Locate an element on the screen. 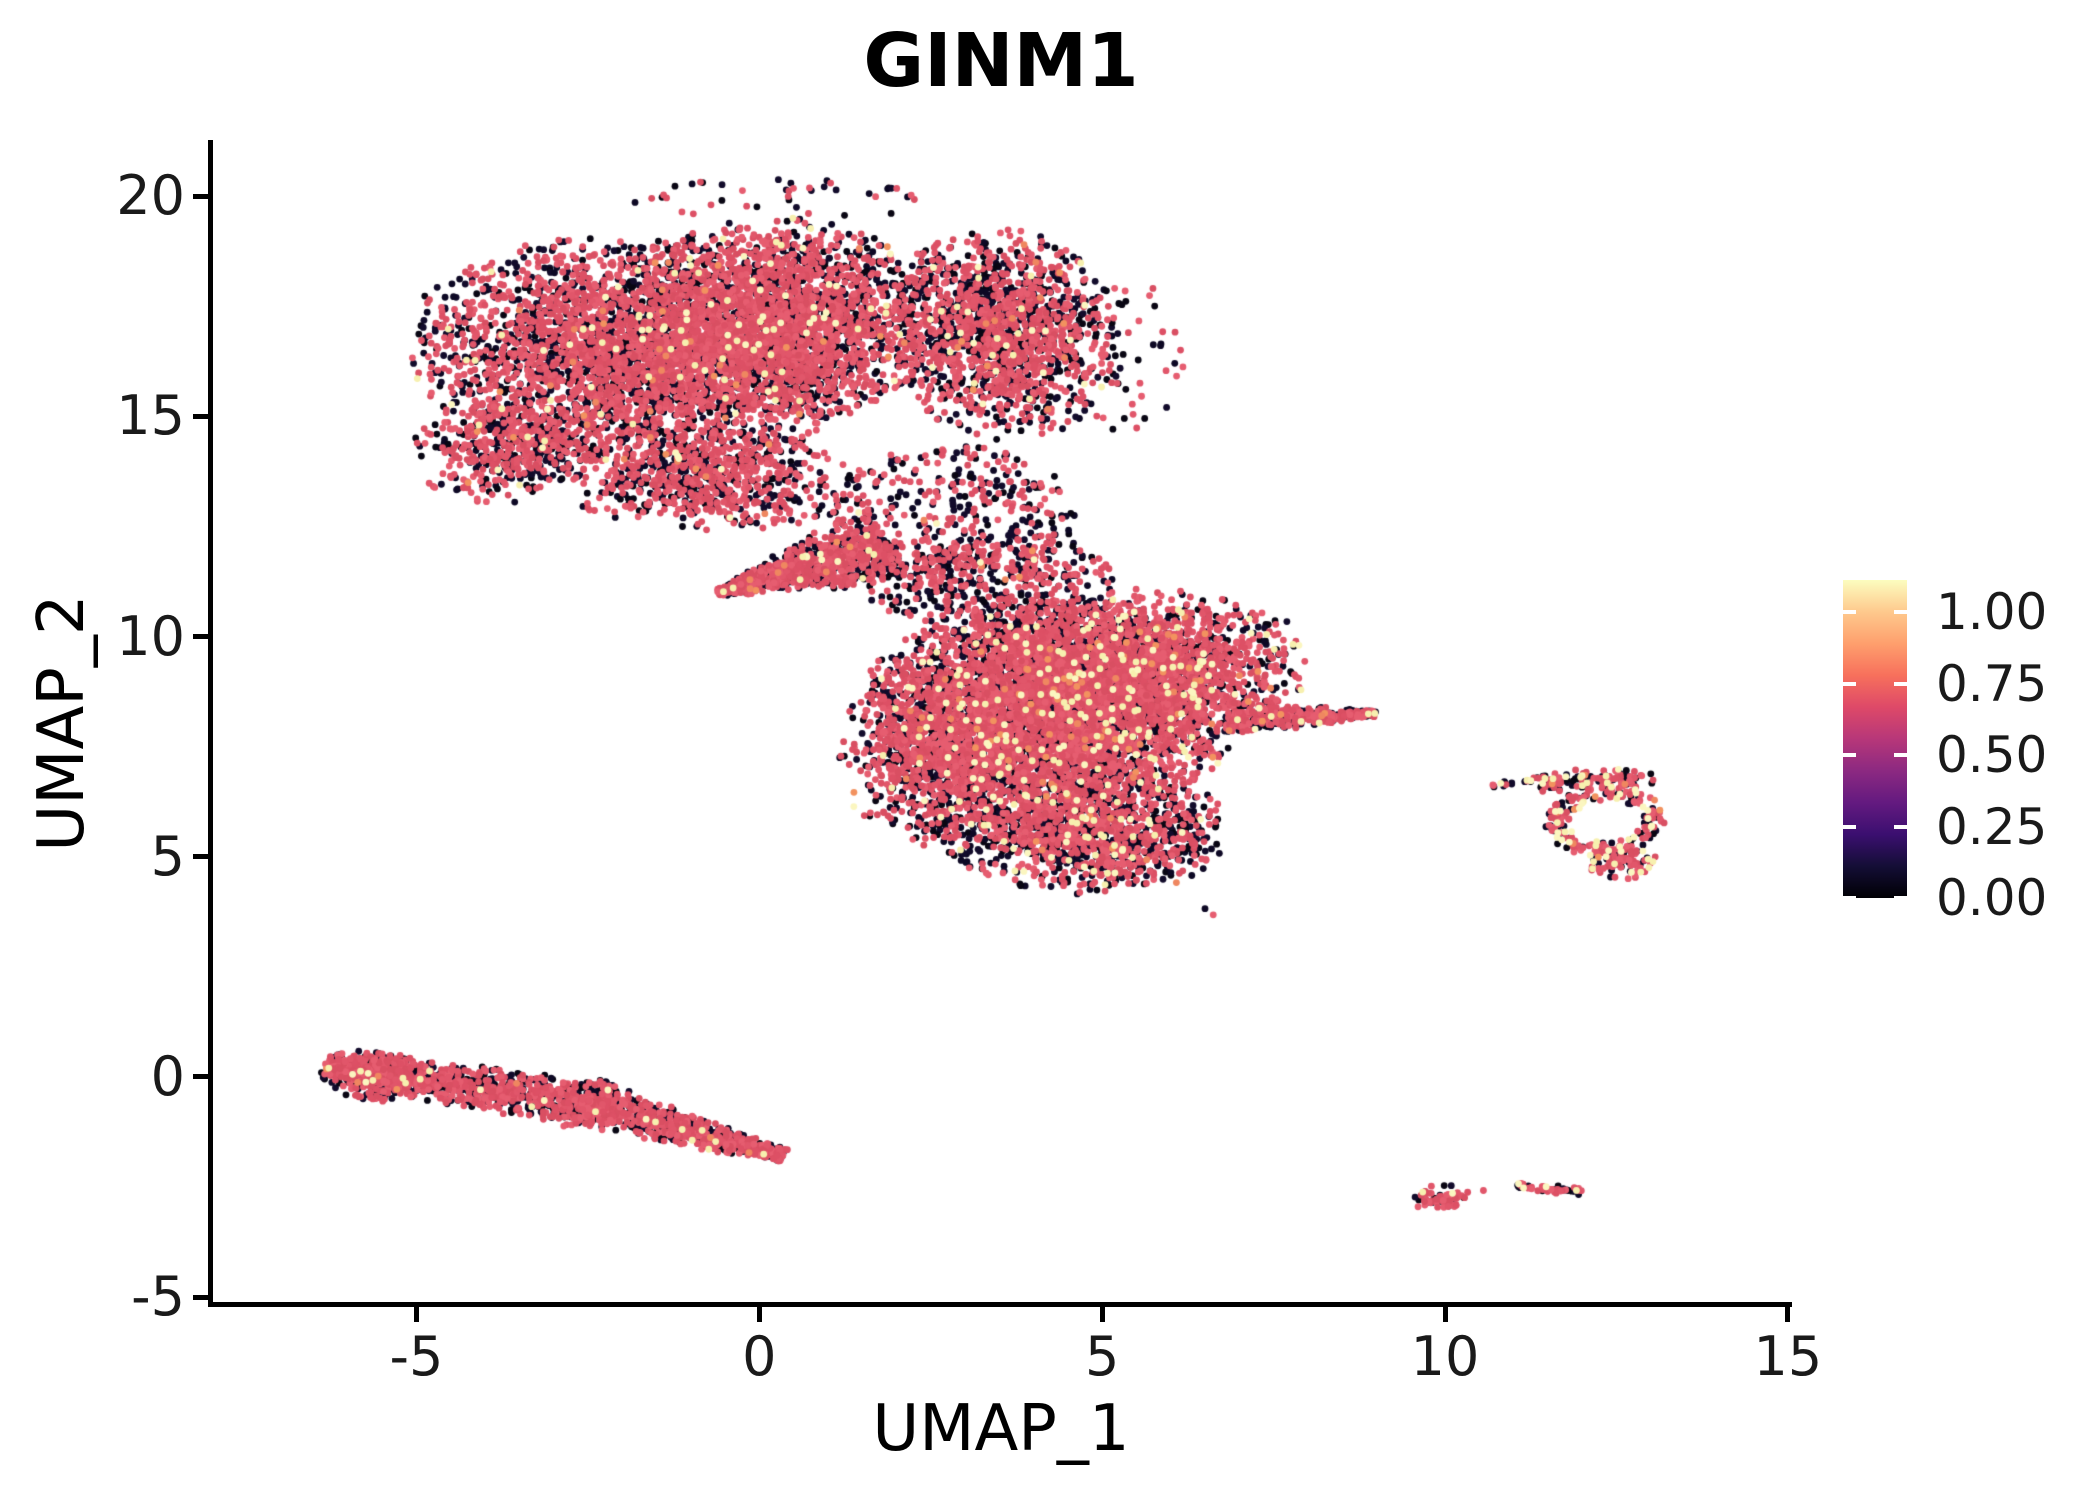 This screenshot has height=1500, width=2100. y-tick-label: 15 is located at coordinates (150, 416).